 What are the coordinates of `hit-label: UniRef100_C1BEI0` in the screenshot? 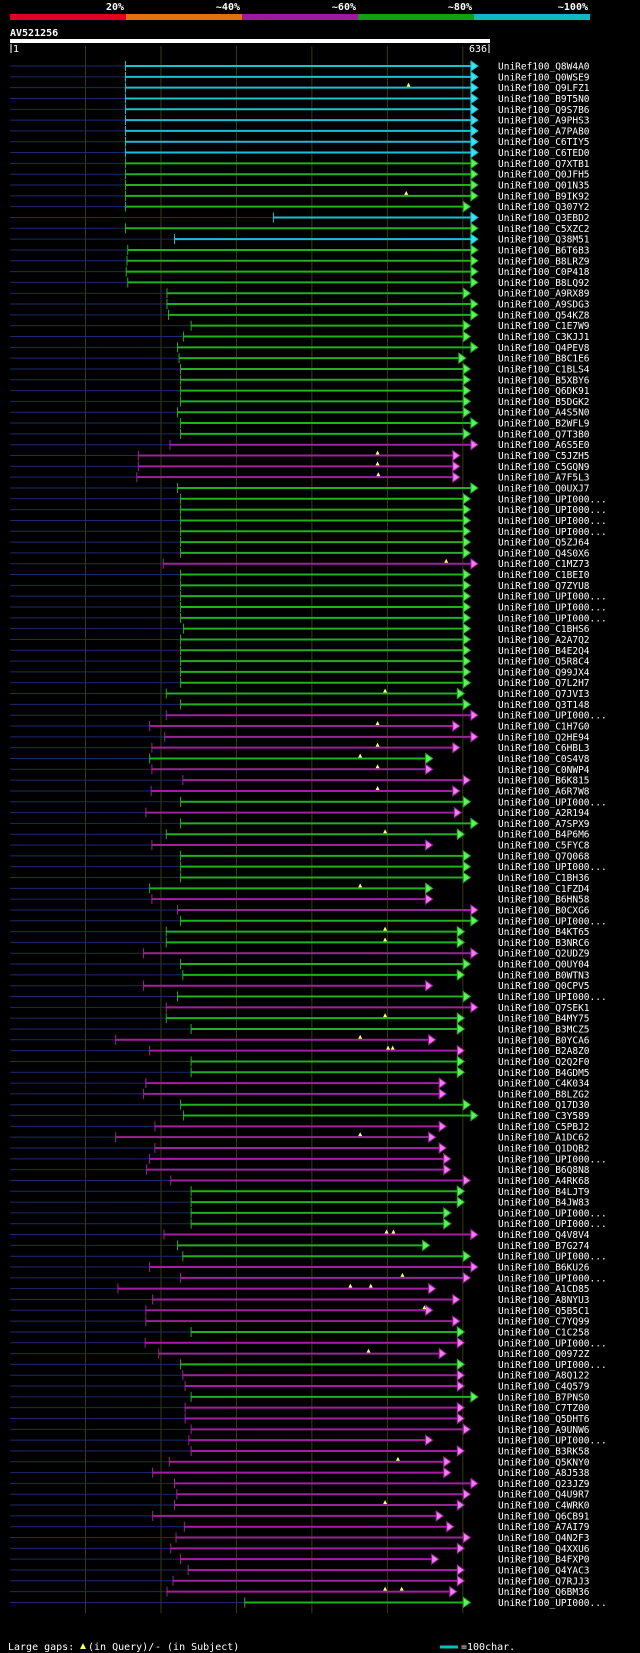 It's located at (544, 575).